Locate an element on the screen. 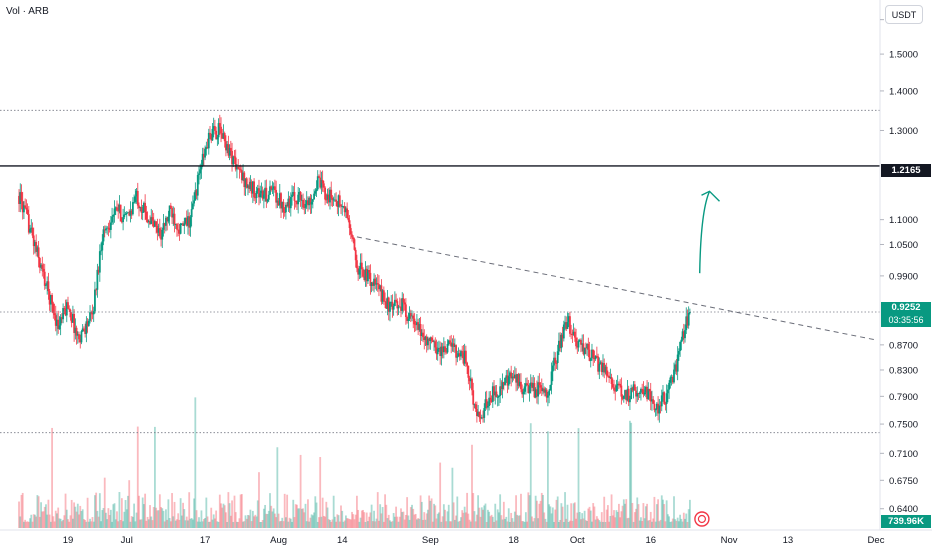 Image resolution: width=932 pixels, height=550 pixels. time-axis: 19 Jul 17 Aug 14 Sep 18 Oct 16 Nov 13 Dec is located at coordinates (474, 540).